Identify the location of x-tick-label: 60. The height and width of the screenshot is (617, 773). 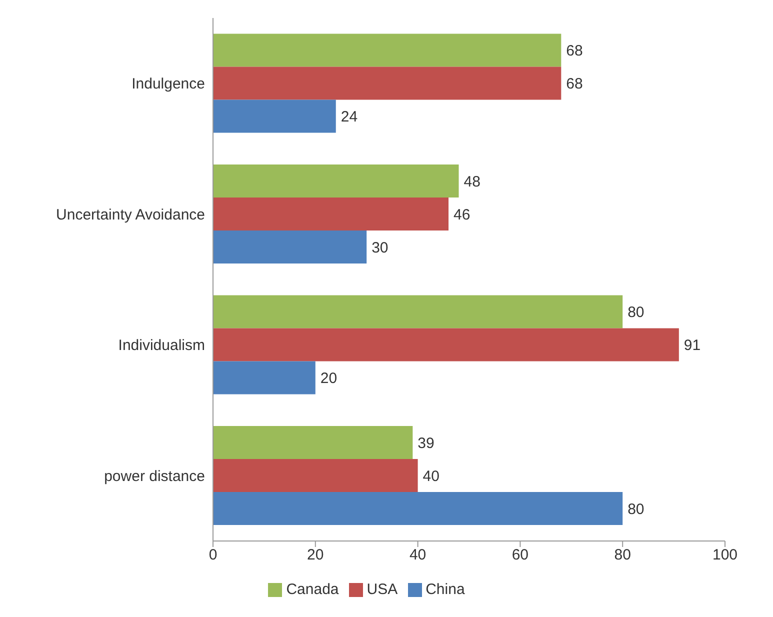
(520, 555).